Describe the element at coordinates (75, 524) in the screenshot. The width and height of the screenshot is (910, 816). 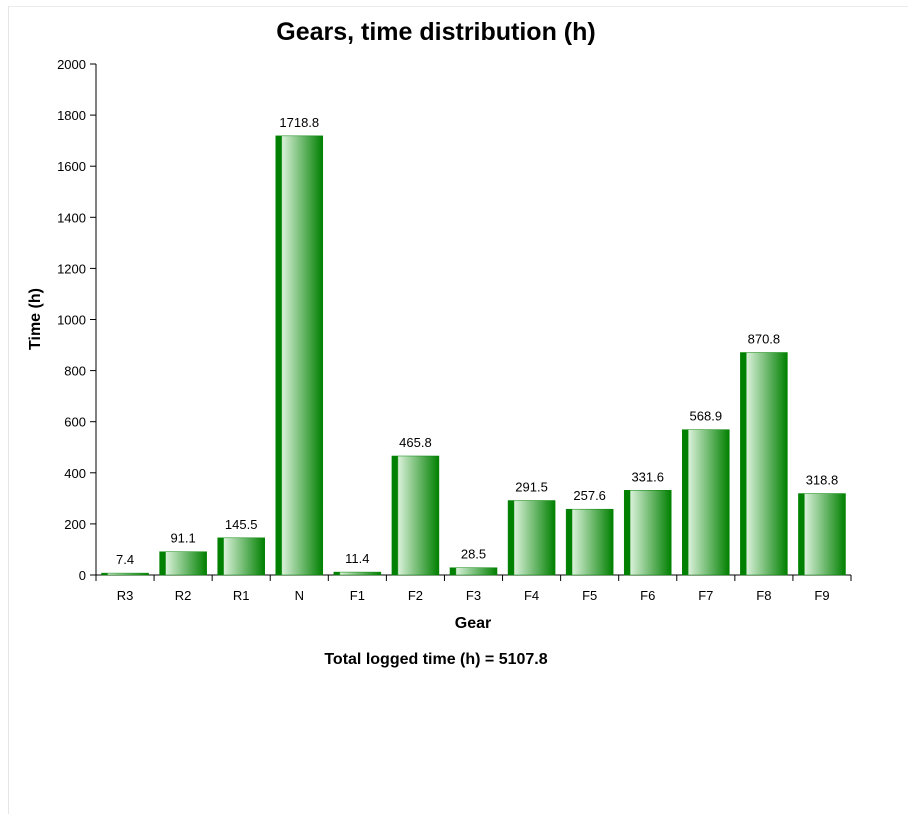
I see `y-tick-label: 200` at that location.